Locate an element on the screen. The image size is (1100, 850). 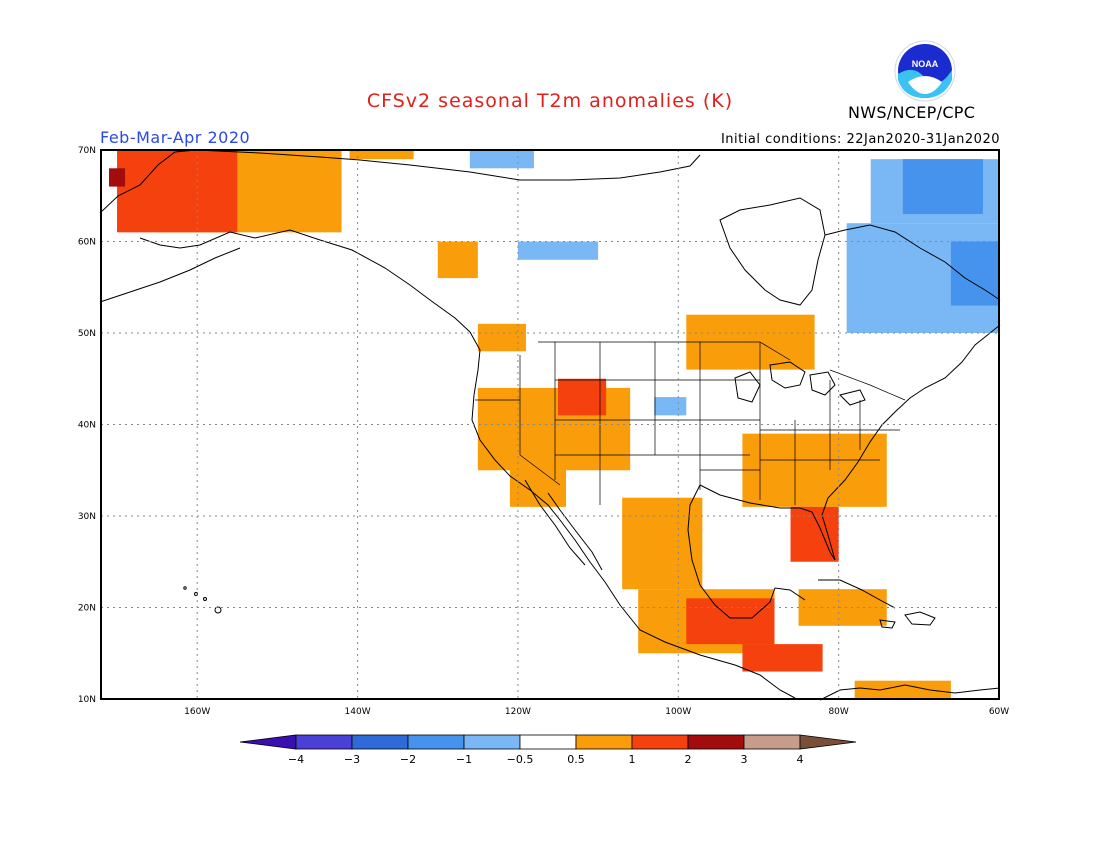
lon-tick-label: 100W is located at coordinates (678, 712).